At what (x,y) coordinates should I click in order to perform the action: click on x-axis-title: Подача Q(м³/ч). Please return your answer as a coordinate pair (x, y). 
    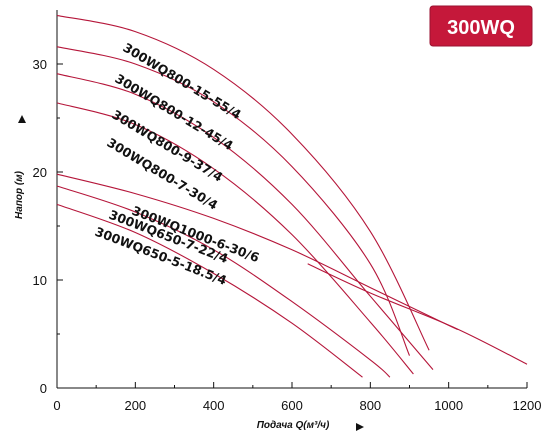
    Looking at the image, I should click on (293, 425).